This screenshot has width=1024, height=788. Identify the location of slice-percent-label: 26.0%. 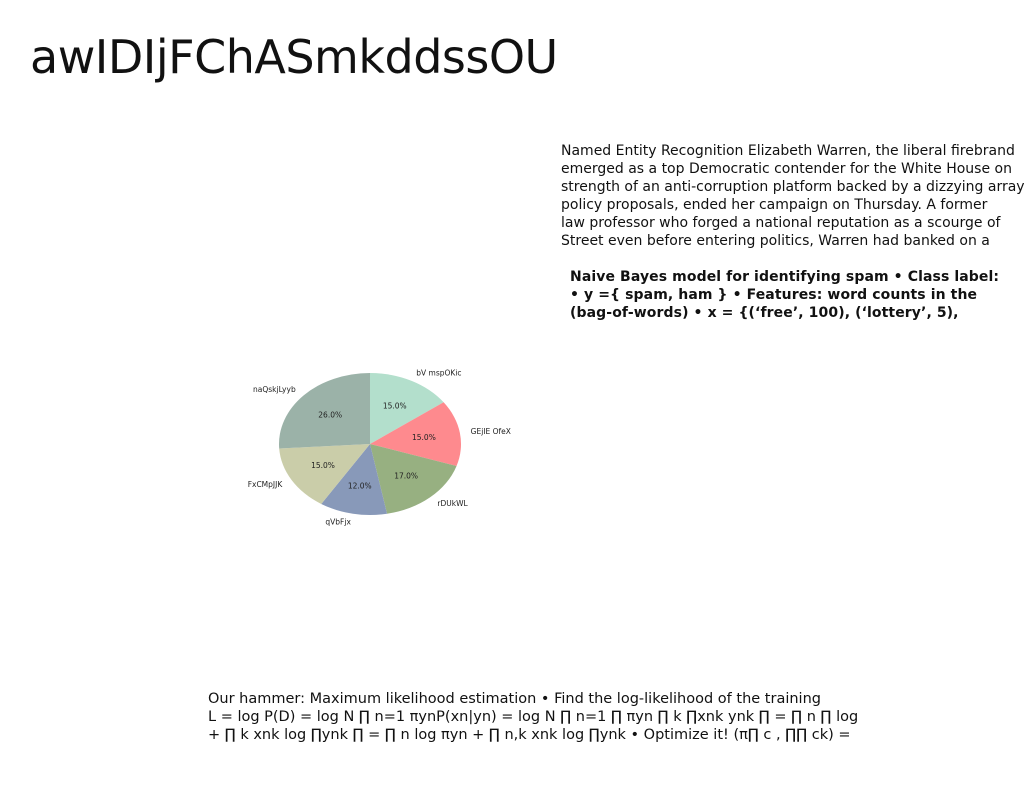
(330, 414).